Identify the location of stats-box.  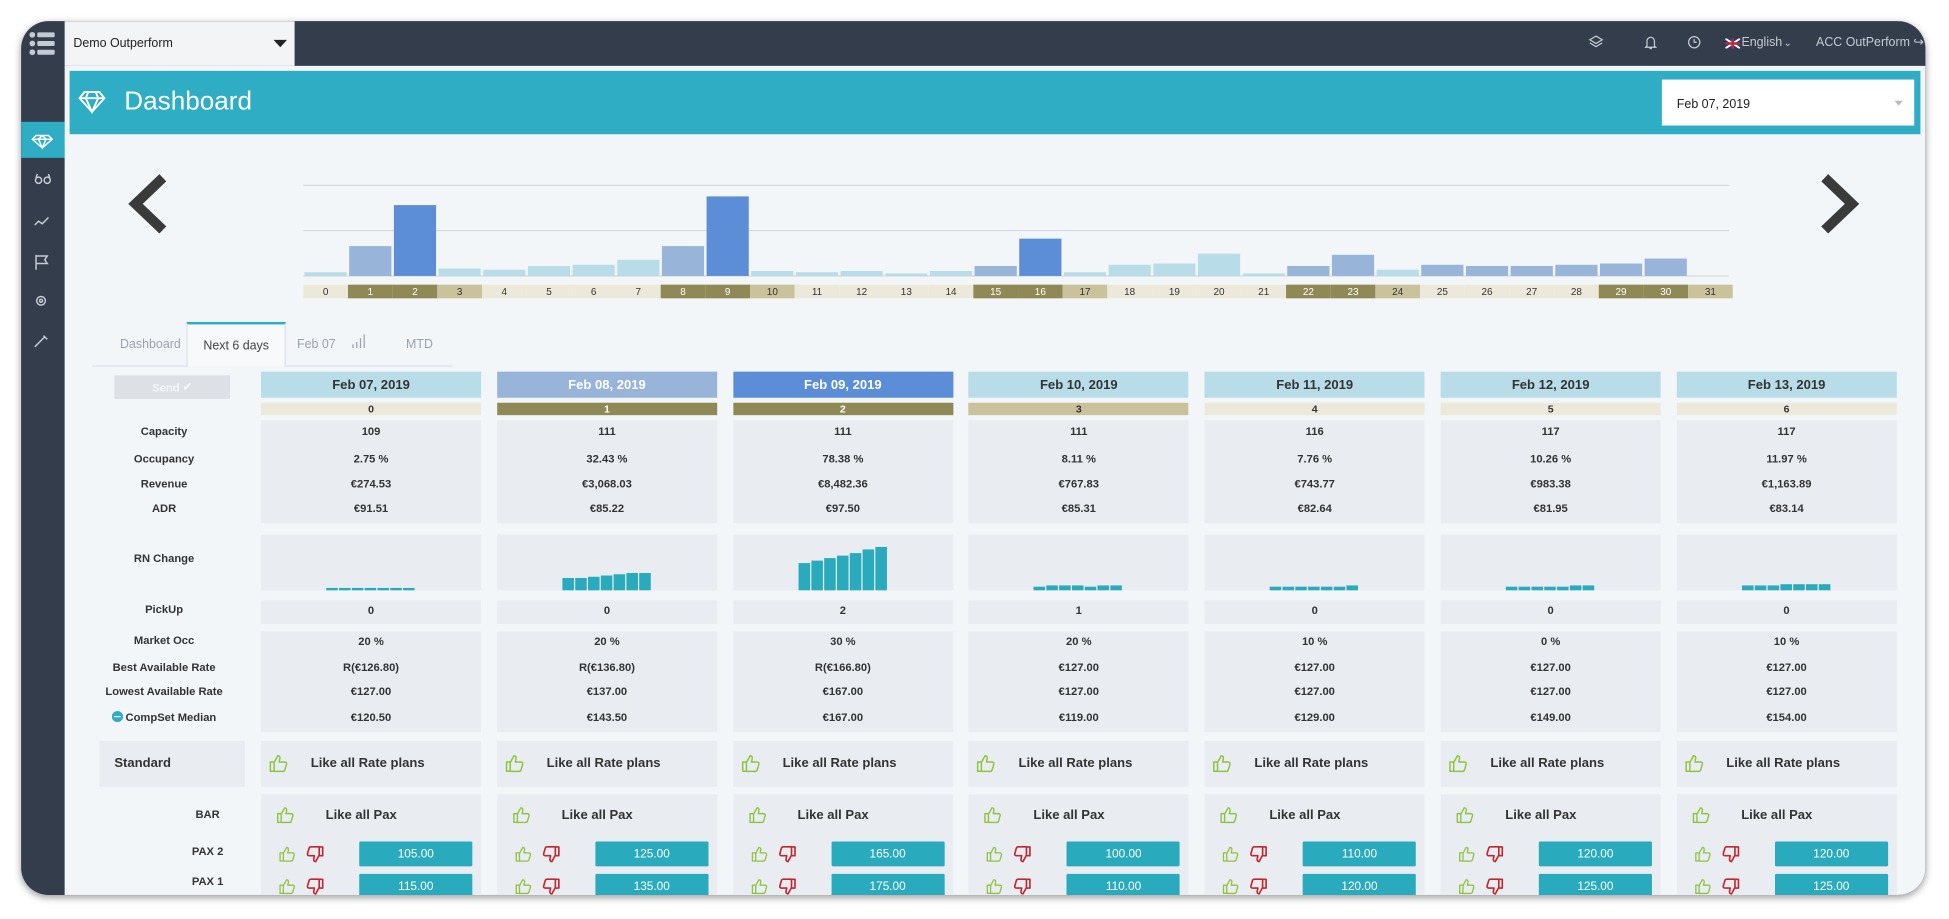
(1786, 472).